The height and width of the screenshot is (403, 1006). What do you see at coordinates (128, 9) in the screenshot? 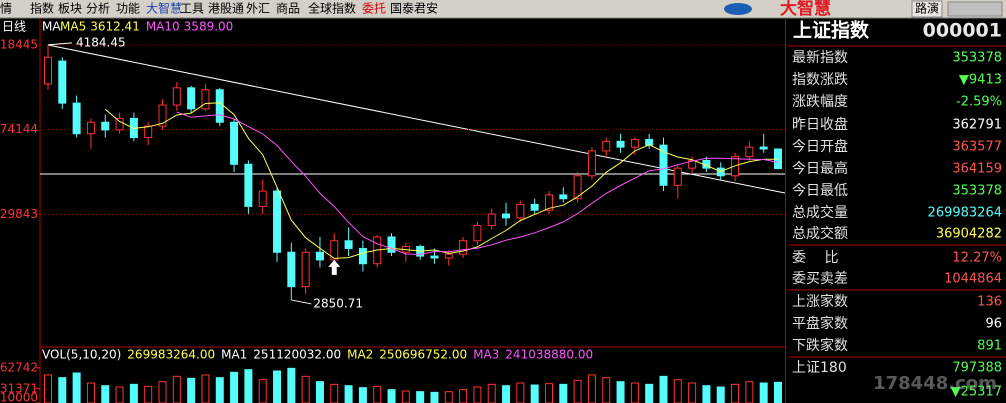
I see `menu-item: 功能` at bounding box center [128, 9].